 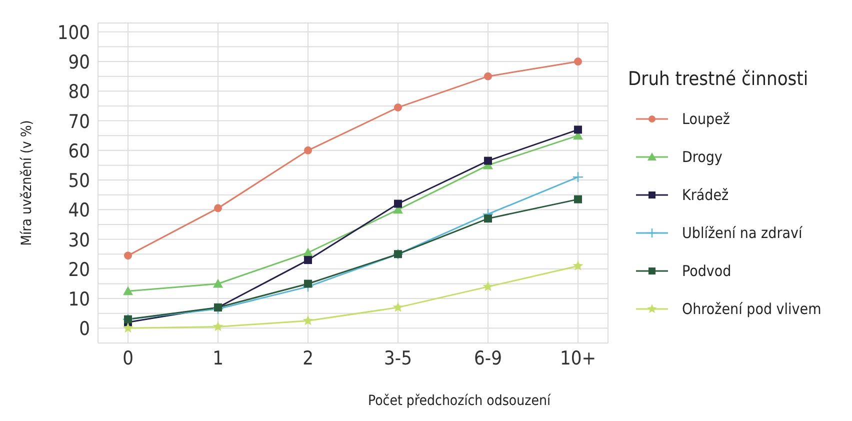 What do you see at coordinates (702, 157) in the screenshot?
I see `legend-label: Drogy` at bounding box center [702, 157].